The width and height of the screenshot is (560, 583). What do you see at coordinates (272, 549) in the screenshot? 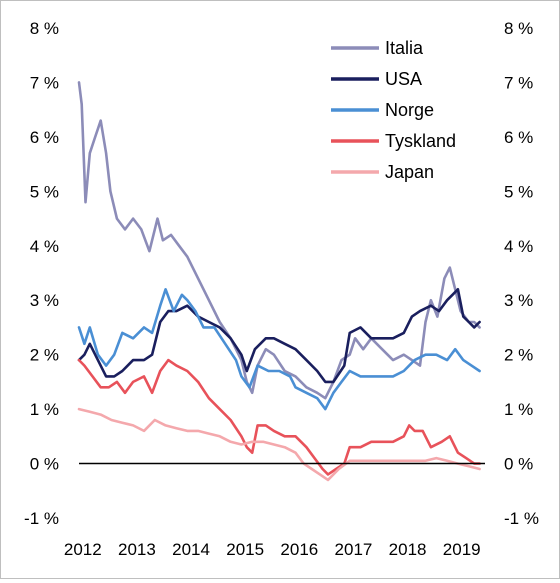
I see `x-axis: 2012 2013 2014 2015 2016 2017 2018 2019` at bounding box center [272, 549].